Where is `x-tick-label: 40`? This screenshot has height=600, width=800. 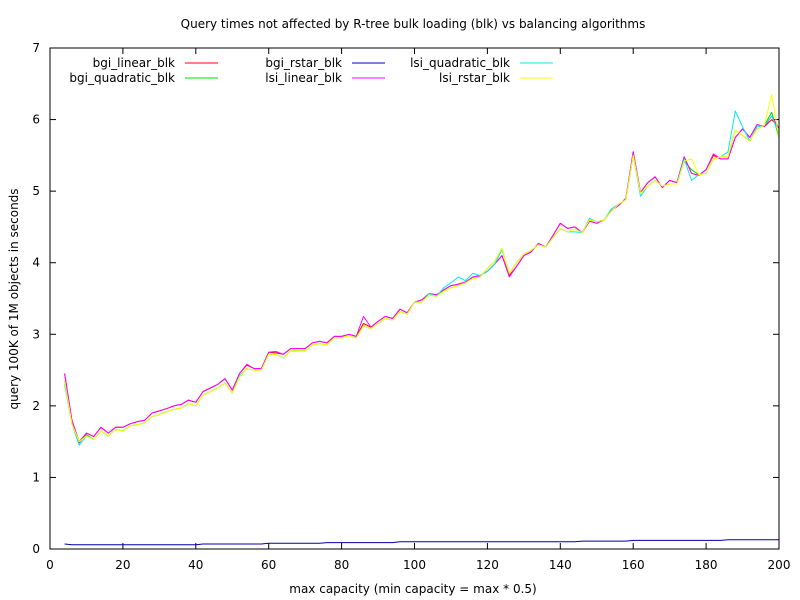 x-tick-label: 40 is located at coordinates (195, 565).